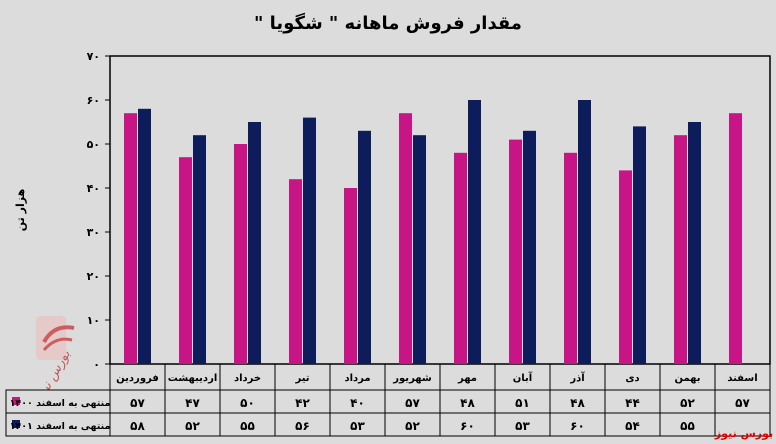  What do you see at coordinates (687, 378) in the screenshot?
I see `category-label: بهمن` at bounding box center [687, 378].